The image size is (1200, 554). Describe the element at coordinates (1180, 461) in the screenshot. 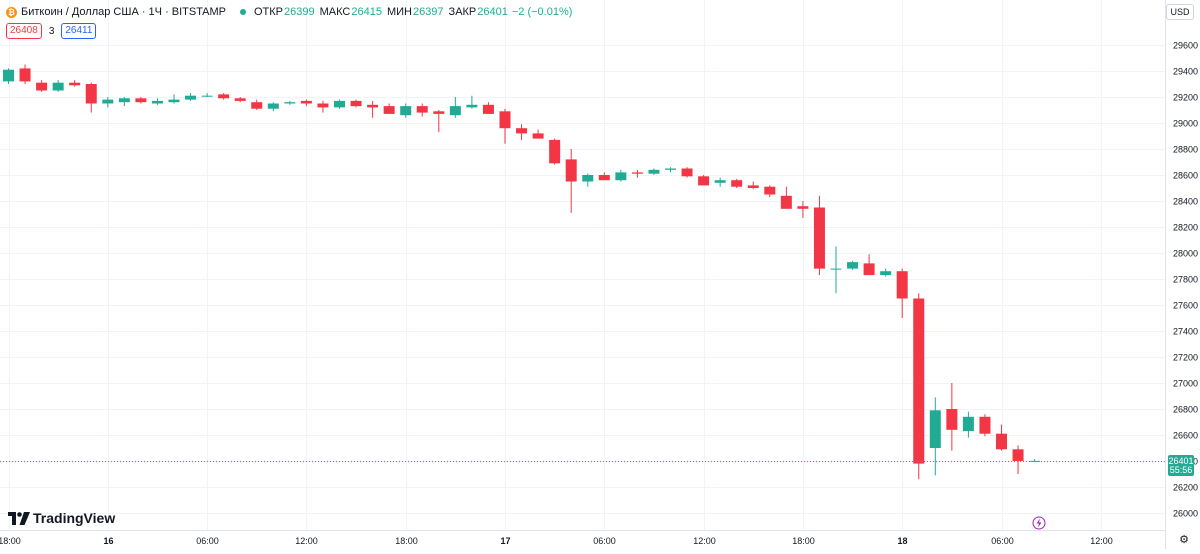

I see `last-price-value: 26401` at that location.